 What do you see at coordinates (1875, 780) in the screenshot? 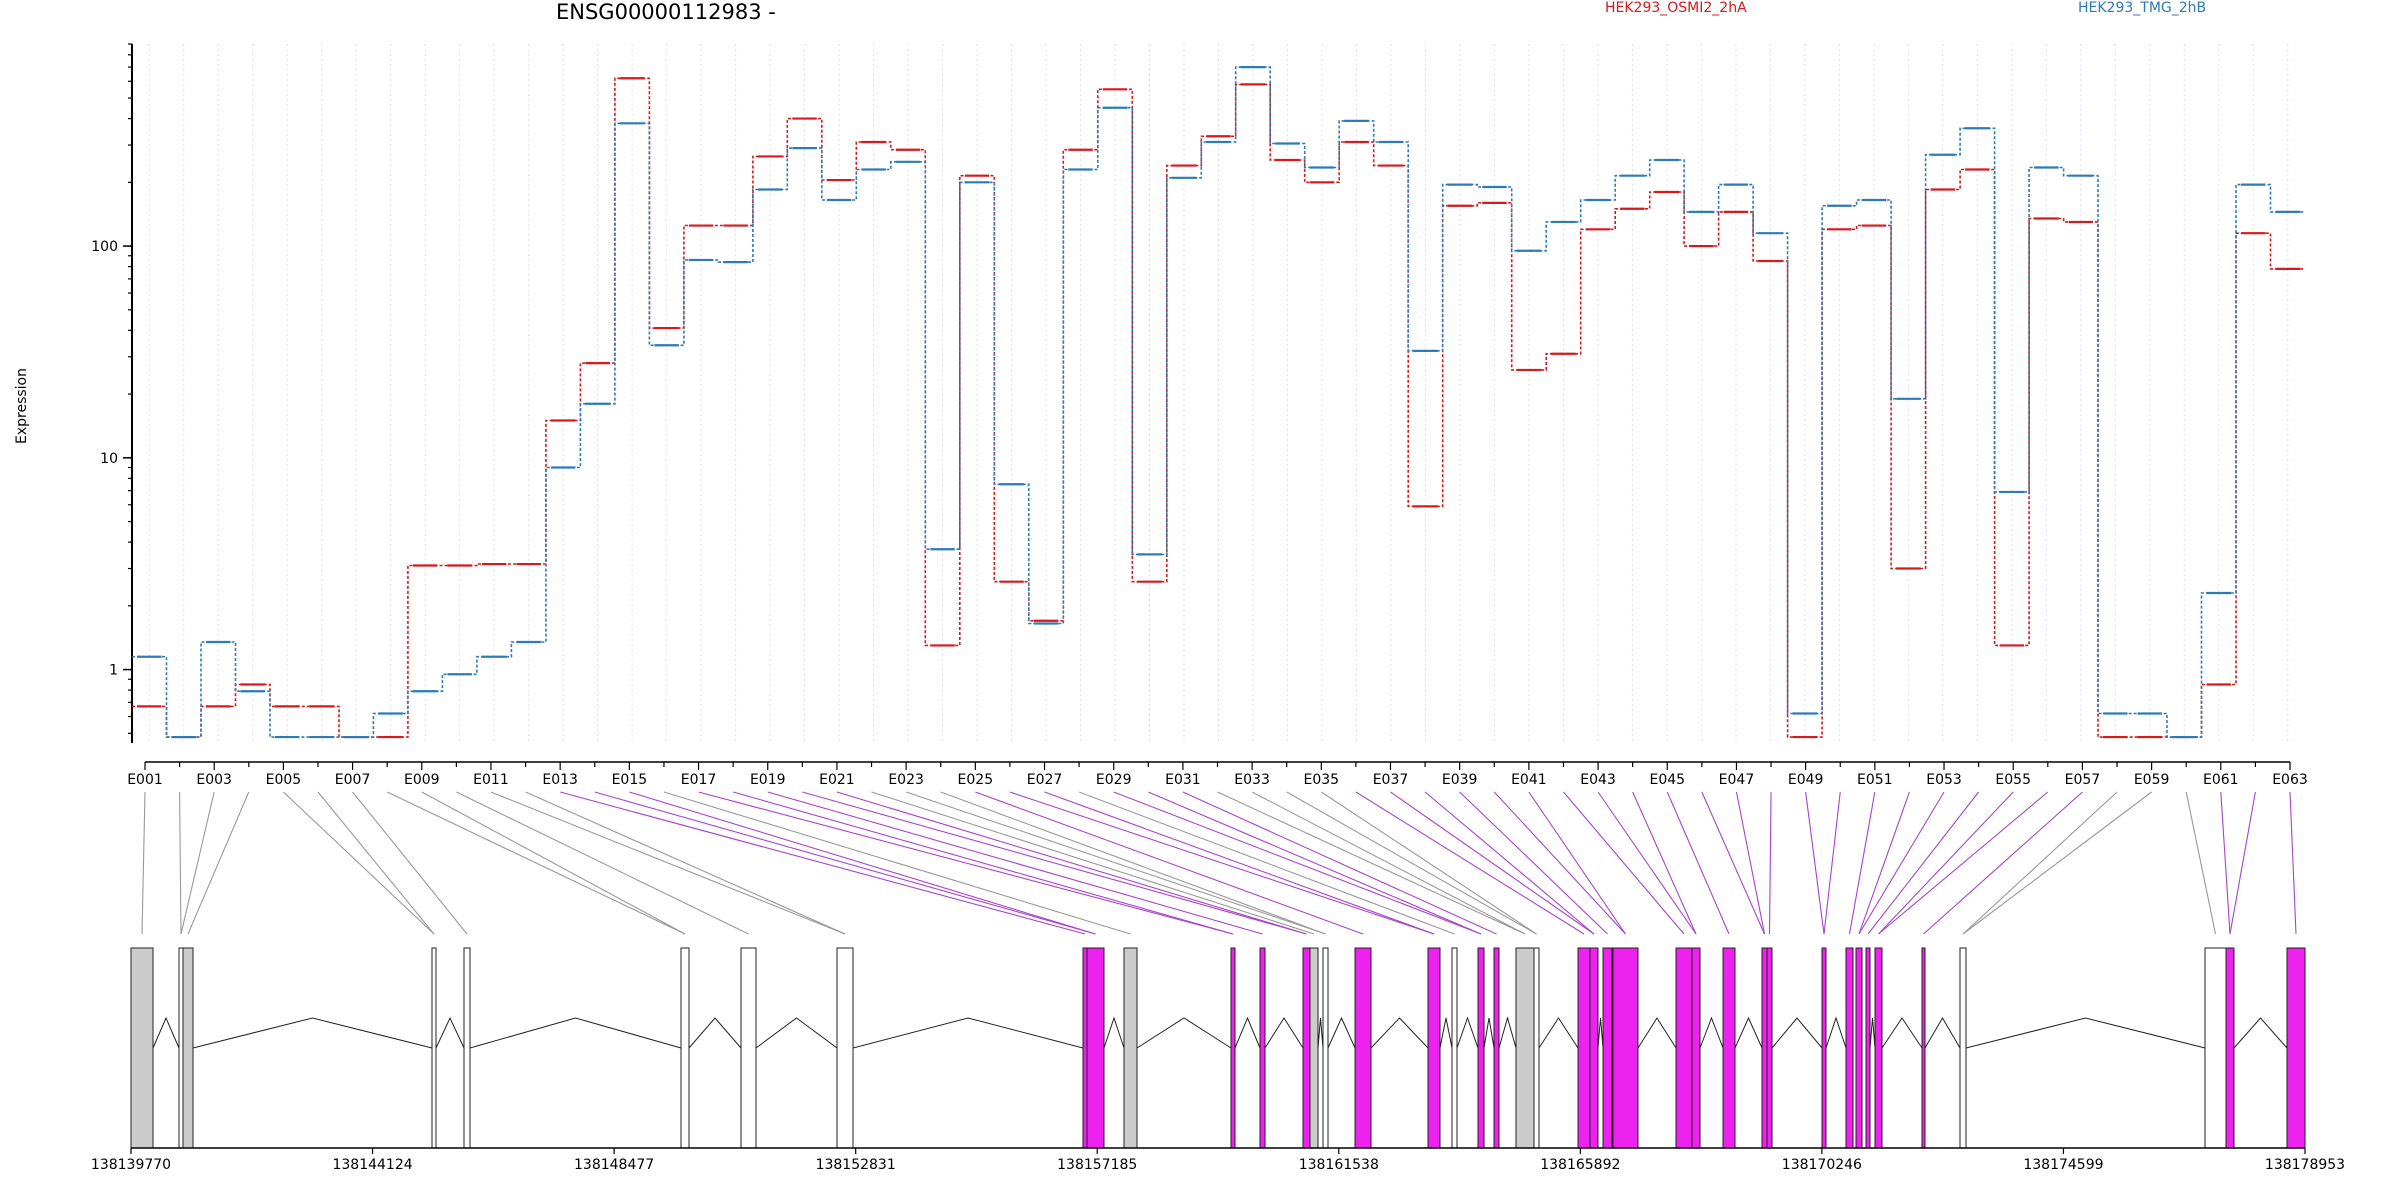
I see `x-tick-label: E051` at bounding box center [1875, 780].